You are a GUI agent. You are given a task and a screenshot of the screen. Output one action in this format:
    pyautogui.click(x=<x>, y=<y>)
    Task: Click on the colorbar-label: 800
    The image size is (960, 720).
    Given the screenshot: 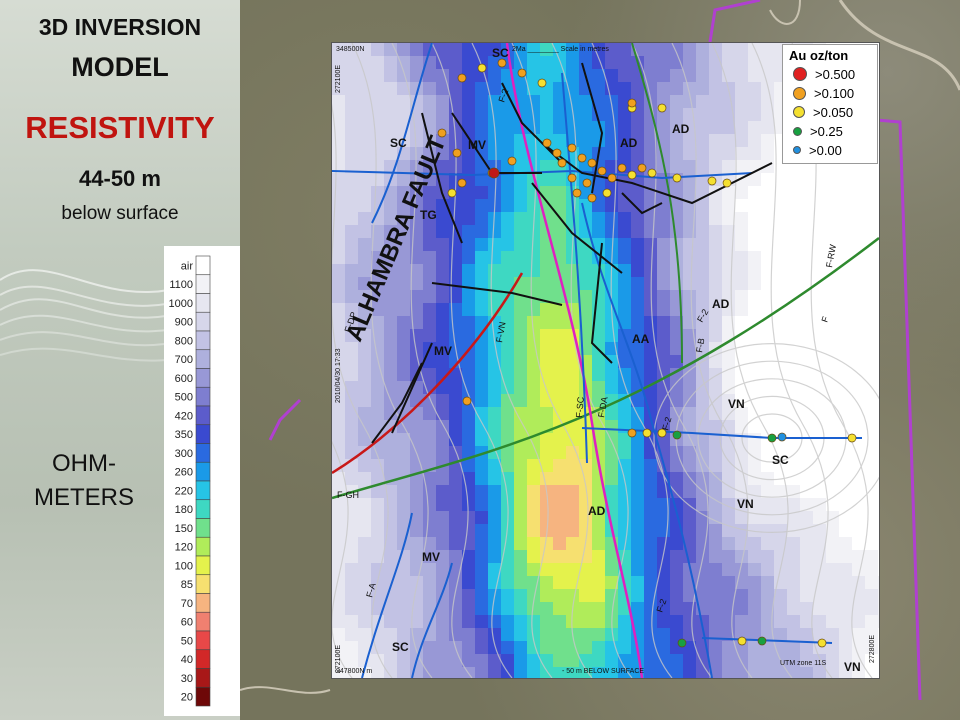 What is the action you would take?
    pyautogui.click(x=184, y=341)
    